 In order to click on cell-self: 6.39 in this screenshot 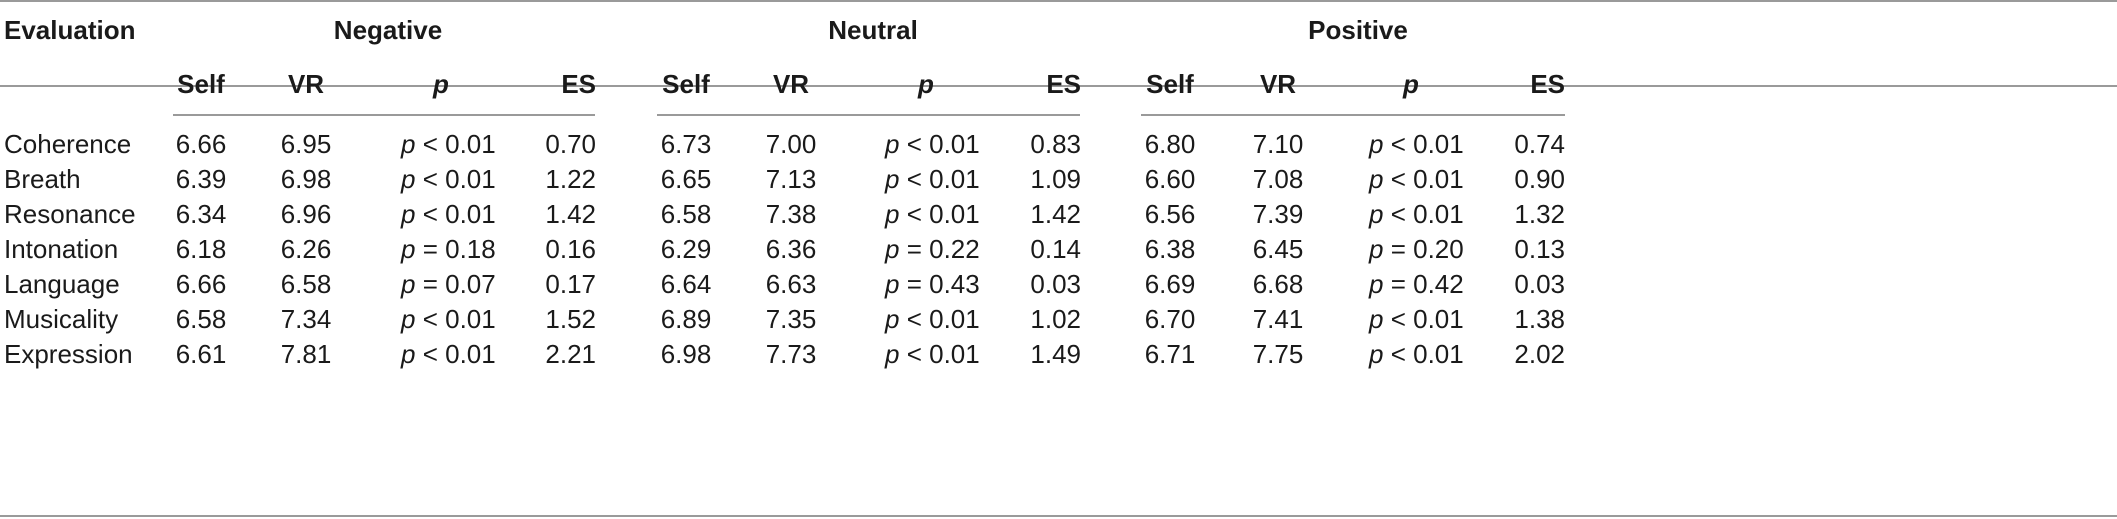, I will do `click(201, 179)`.